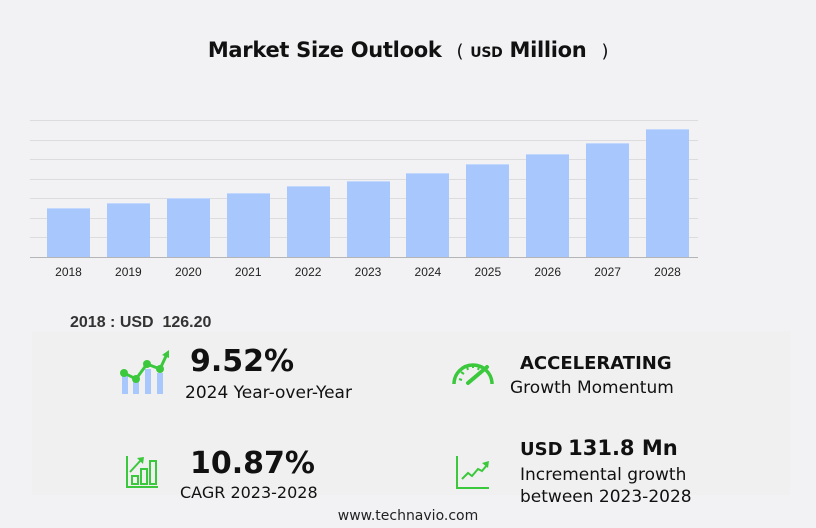 This screenshot has height=528, width=816. I want to click on bar-2028, so click(667, 193).